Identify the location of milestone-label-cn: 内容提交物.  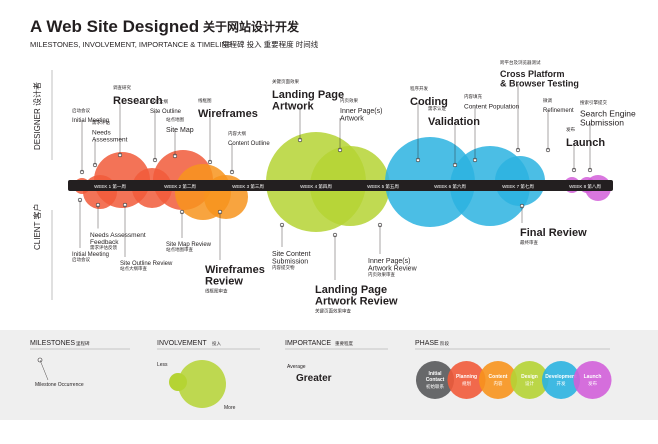
(283, 267).